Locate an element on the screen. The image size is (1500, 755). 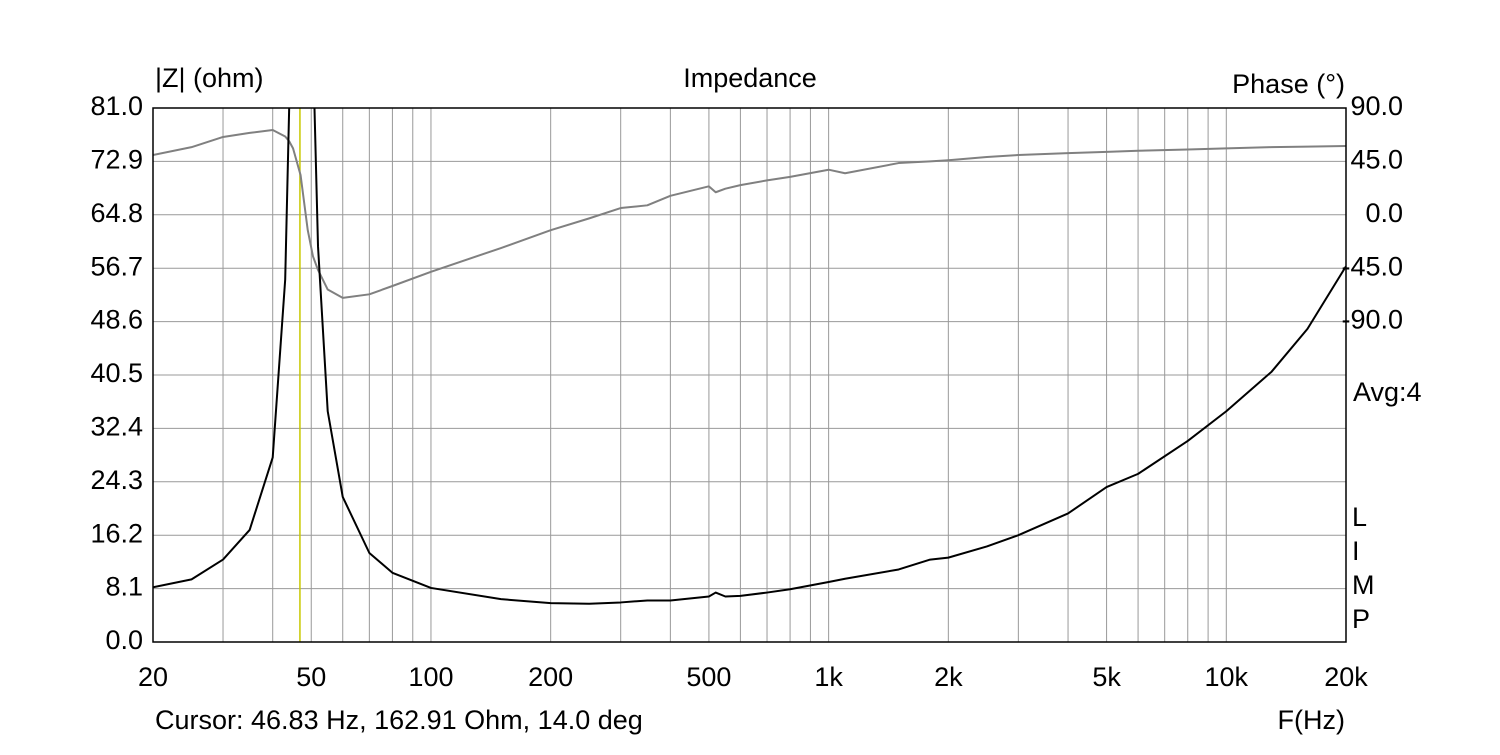
y2-tick-label: -90.0 is located at coordinates (1372, 320).